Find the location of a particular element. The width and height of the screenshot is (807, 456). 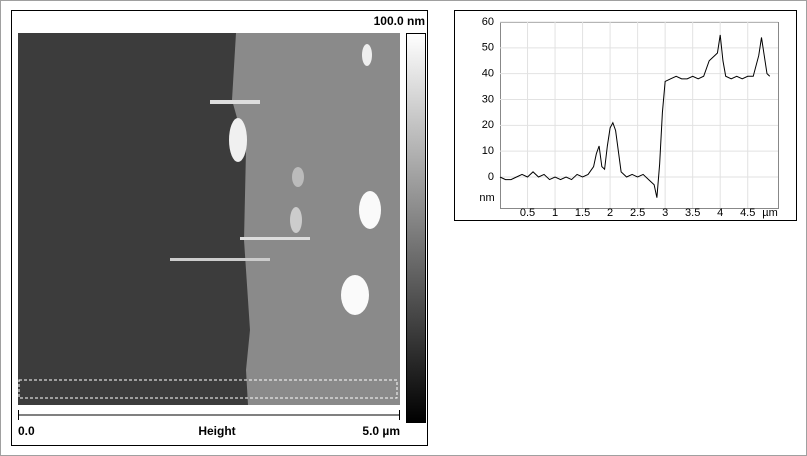

x-tick-label: 0.5 is located at coordinates (527, 213).